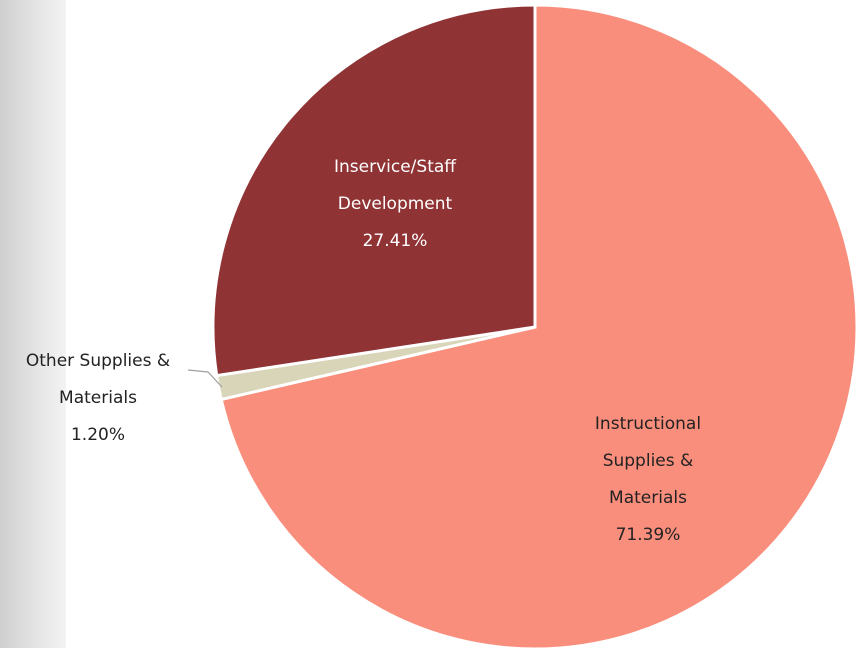 The height and width of the screenshot is (648, 860). Describe the element at coordinates (395, 241) in the screenshot. I see `slice-value: 27.41%` at that location.